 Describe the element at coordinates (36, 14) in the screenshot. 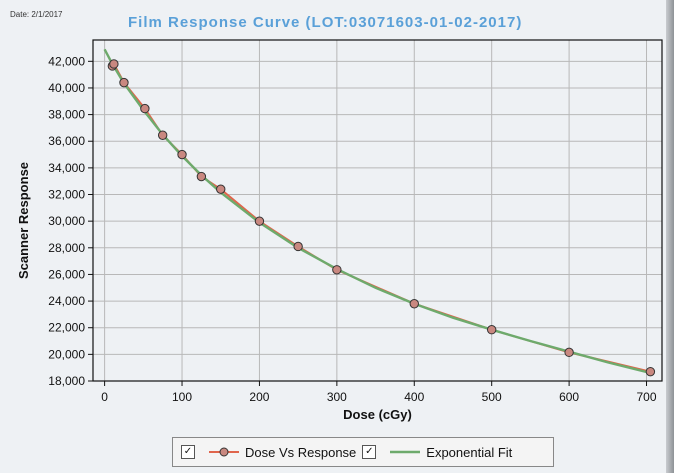

I see `date-label: Date: 2/1/2017` at that location.